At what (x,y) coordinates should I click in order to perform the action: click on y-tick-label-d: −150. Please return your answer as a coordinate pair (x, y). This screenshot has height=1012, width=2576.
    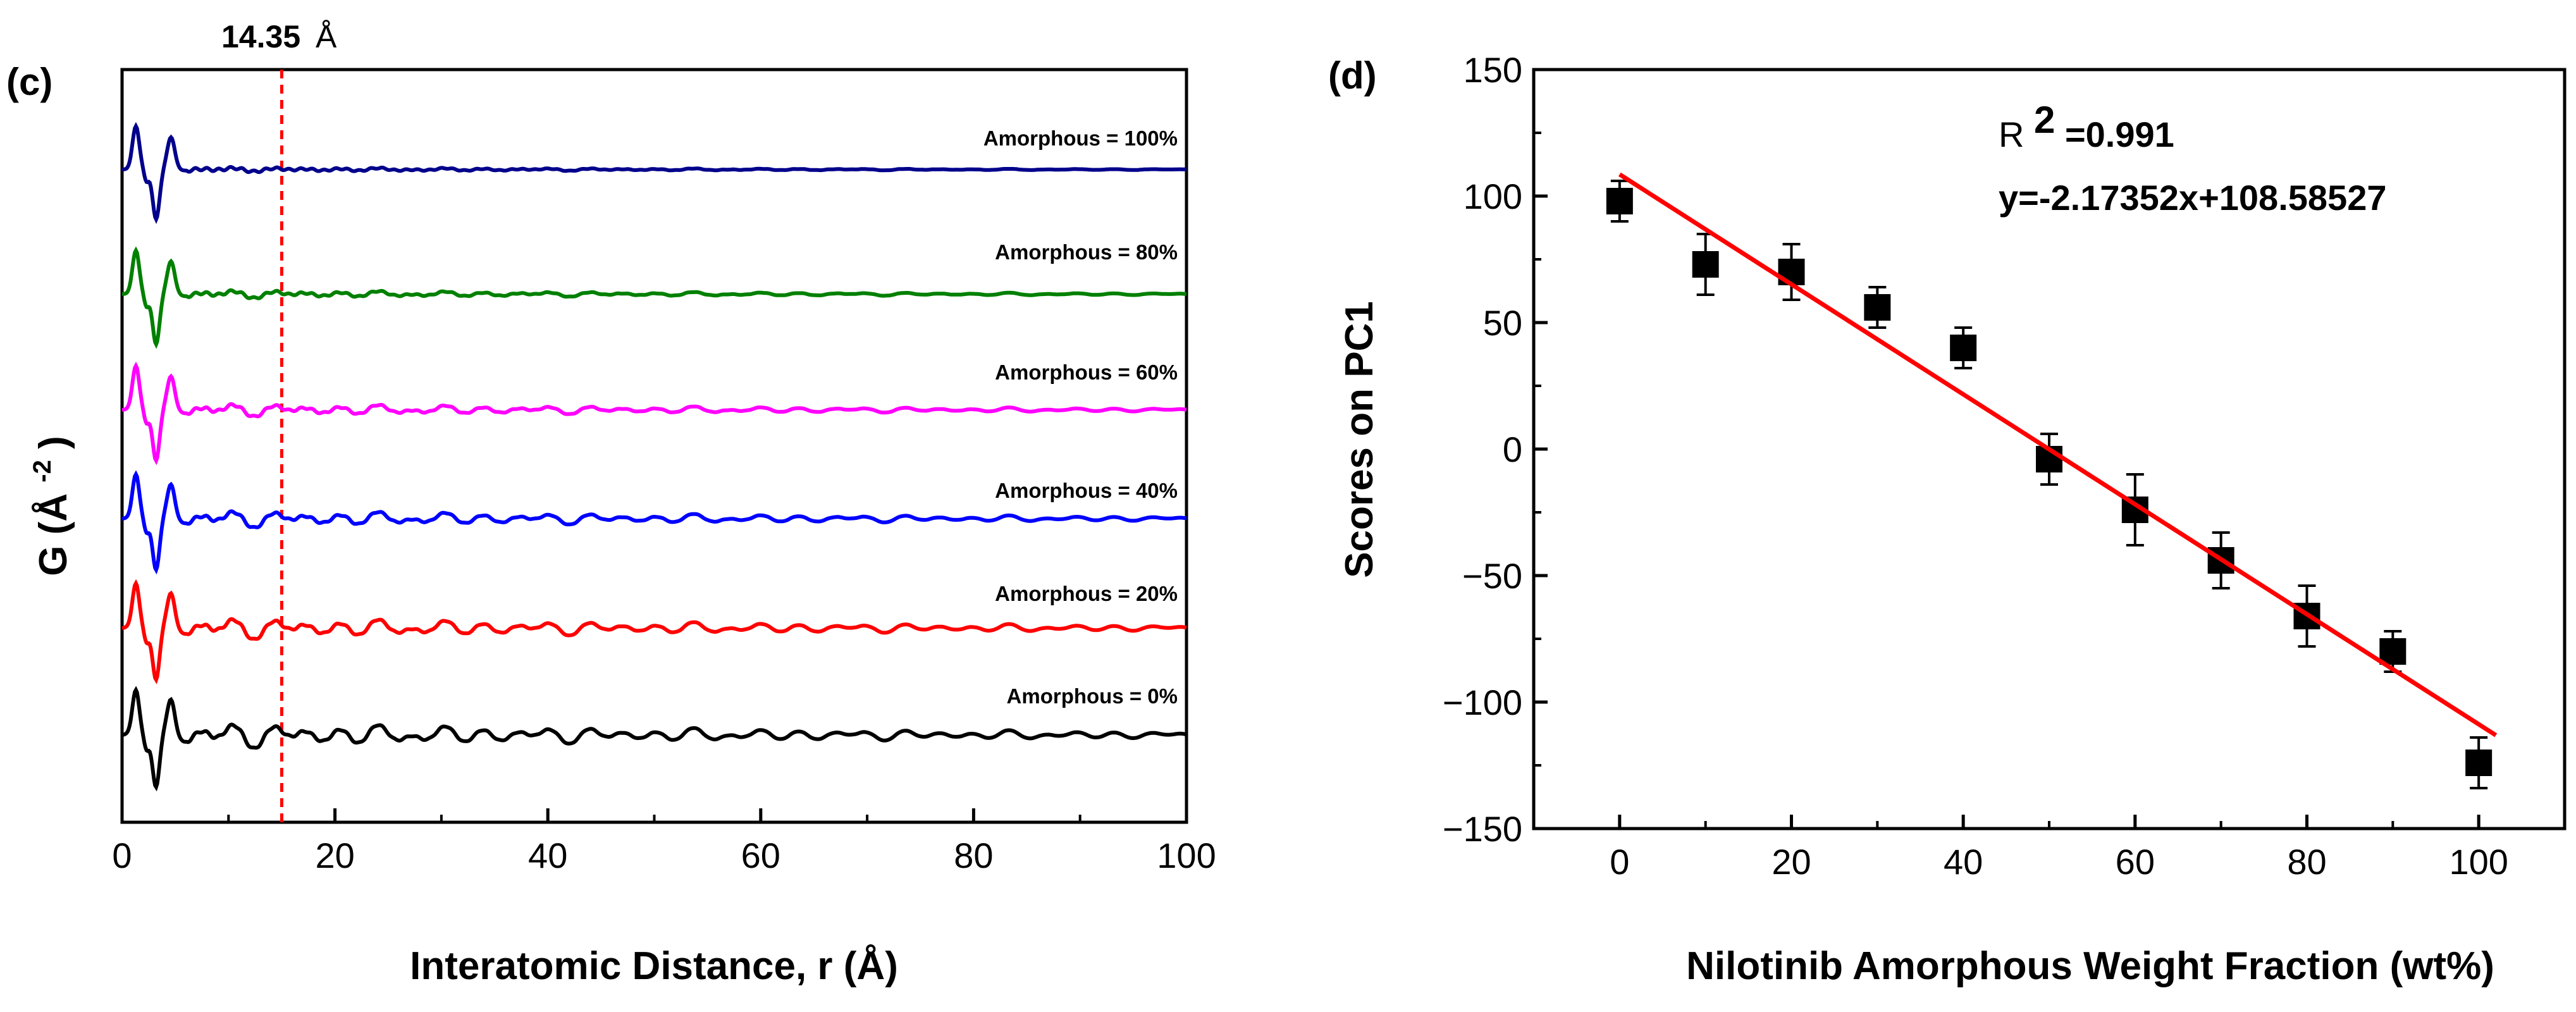
    Looking at the image, I should click on (1483, 829).